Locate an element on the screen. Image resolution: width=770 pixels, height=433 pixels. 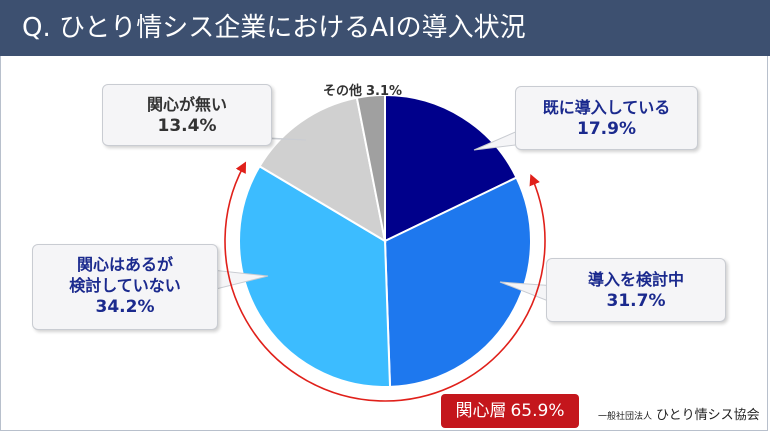
slice-label-other: その他 3.1% is located at coordinates (363, 91).